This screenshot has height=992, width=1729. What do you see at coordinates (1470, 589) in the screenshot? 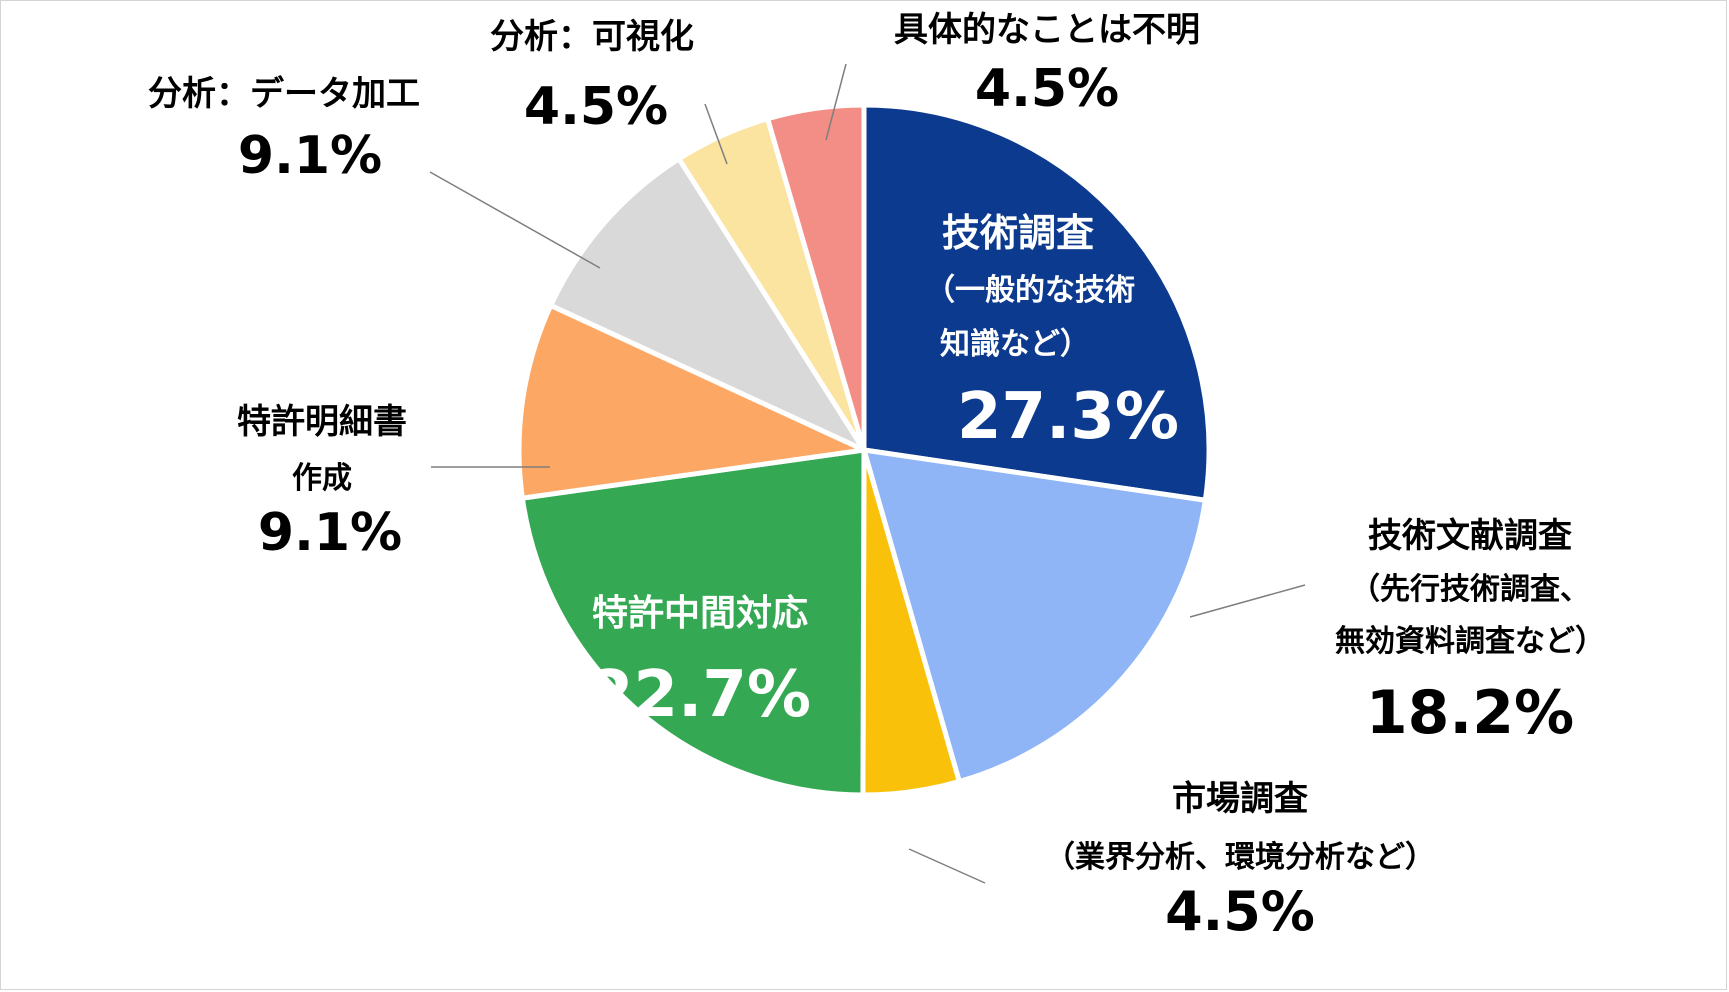
I see `slice-label-2-line-2: （先行技術調査、` at bounding box center [1470, 589].